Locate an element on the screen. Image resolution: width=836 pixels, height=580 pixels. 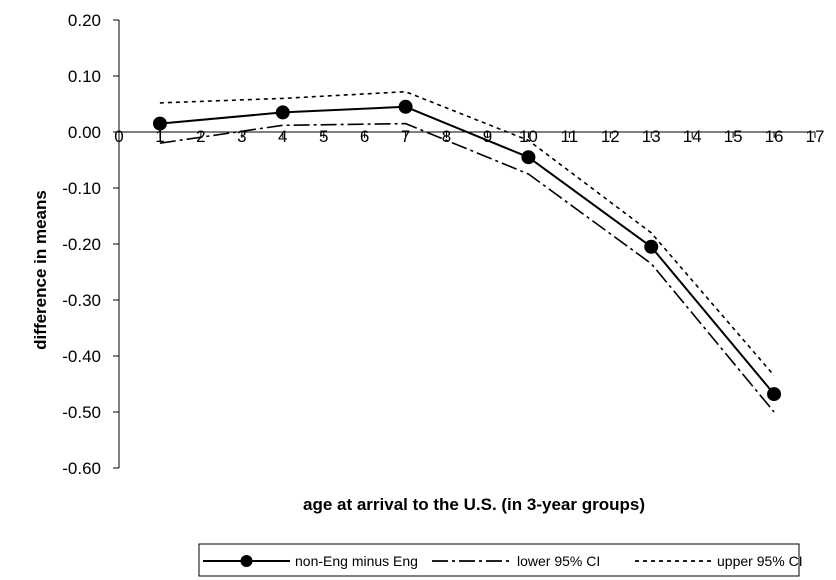
y-tick-label: 0.00 is located at coordinates (84, 132).